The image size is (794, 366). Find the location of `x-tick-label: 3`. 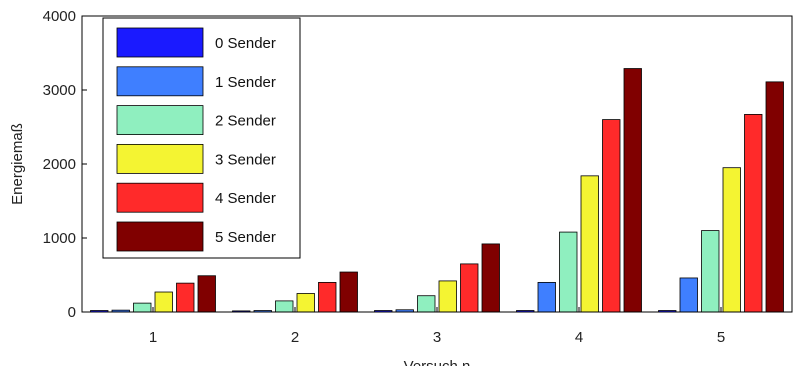

x-tick-label: 3 is located at coordinates (437, 337).